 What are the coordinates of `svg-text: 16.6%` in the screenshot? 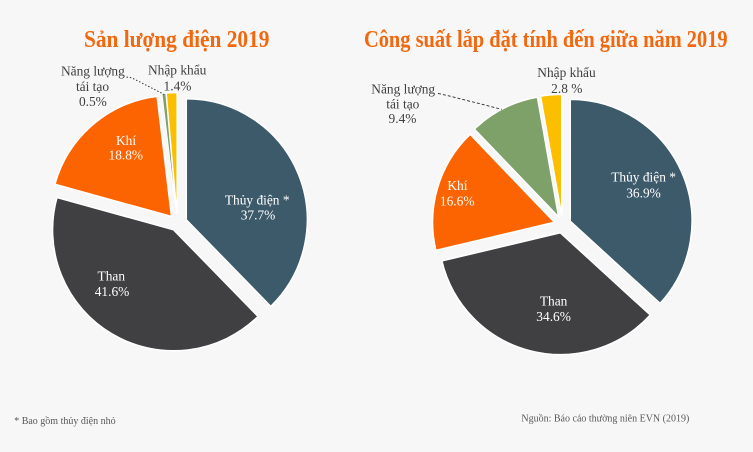 It's located at (457, 201).